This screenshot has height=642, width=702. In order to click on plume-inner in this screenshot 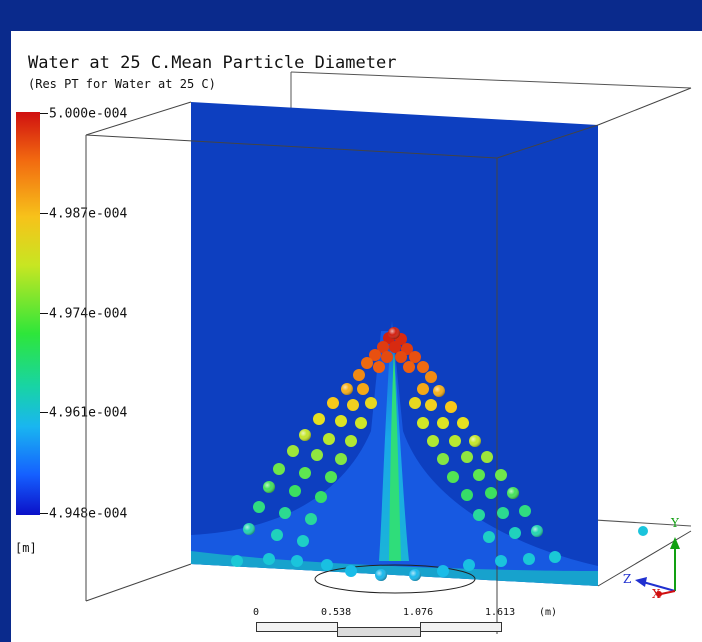, I will do `click(395, 456)`.